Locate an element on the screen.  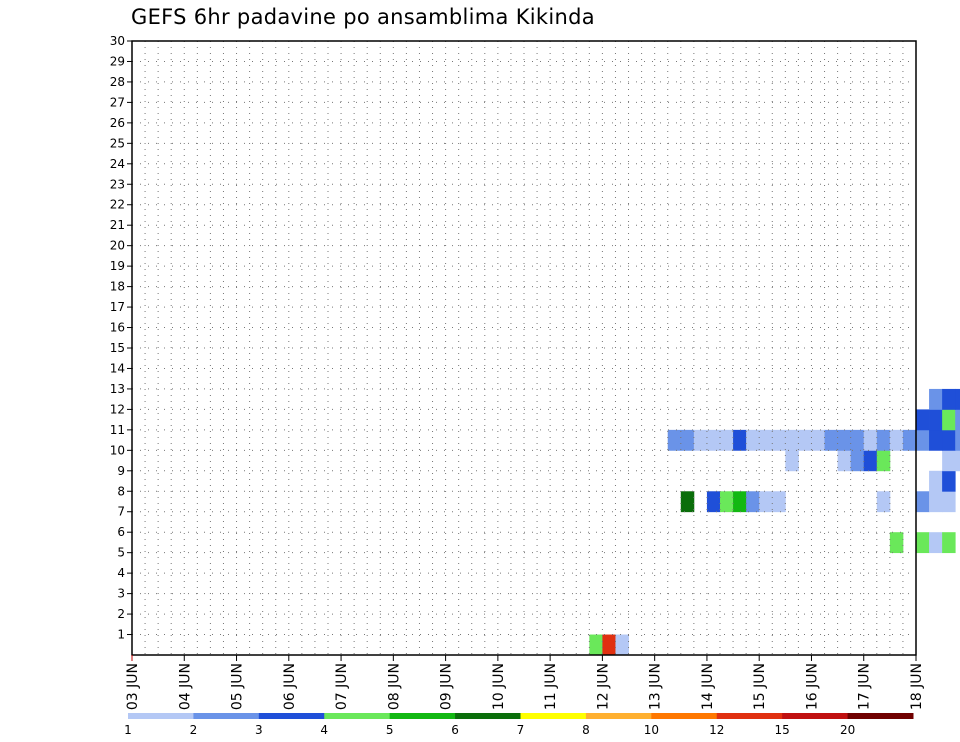
y-tick-label: 24 is located at coordinates (117, 164).